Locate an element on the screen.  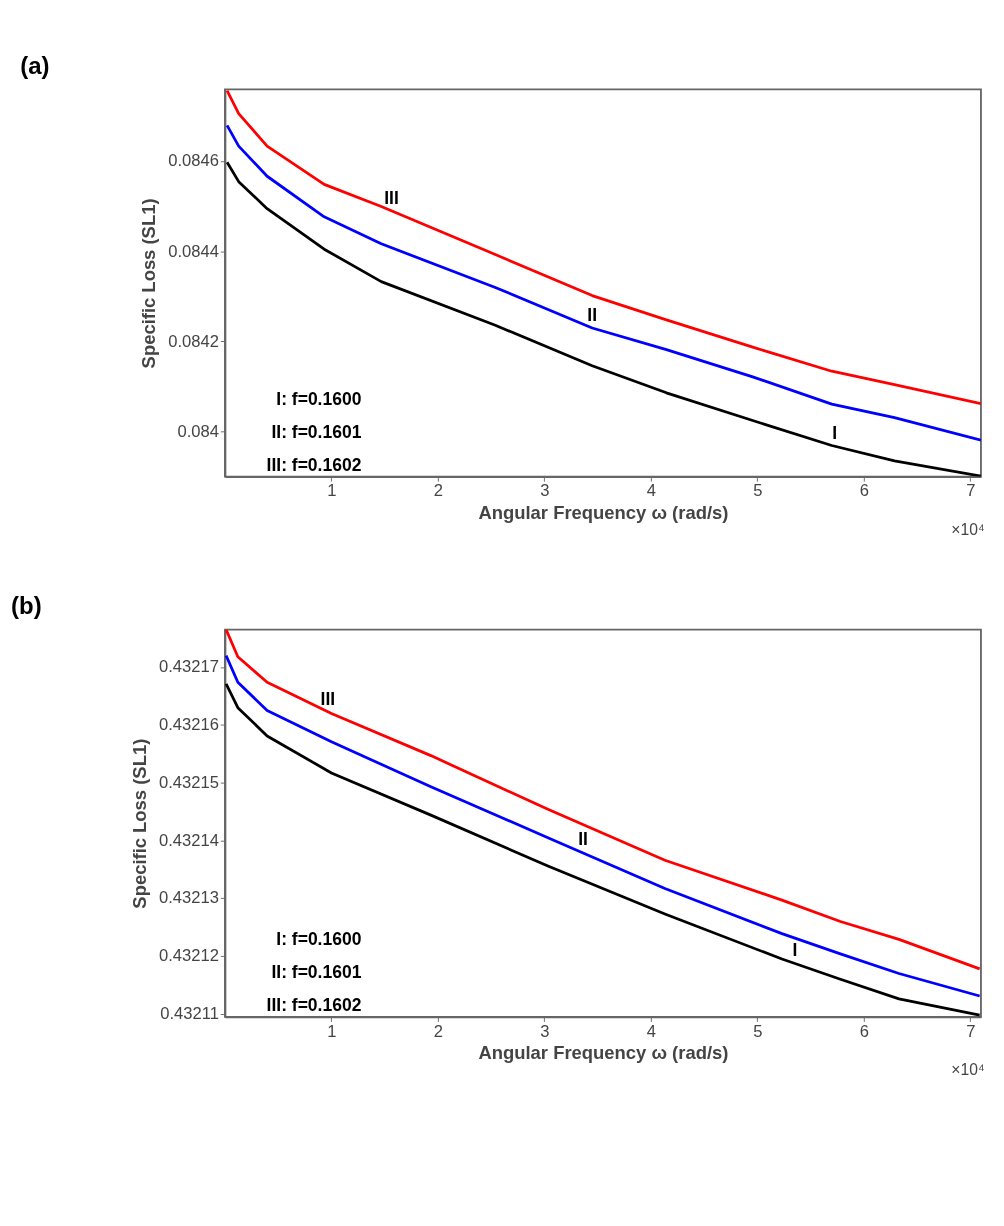
text: (a) is located at coordinates (35, 65).